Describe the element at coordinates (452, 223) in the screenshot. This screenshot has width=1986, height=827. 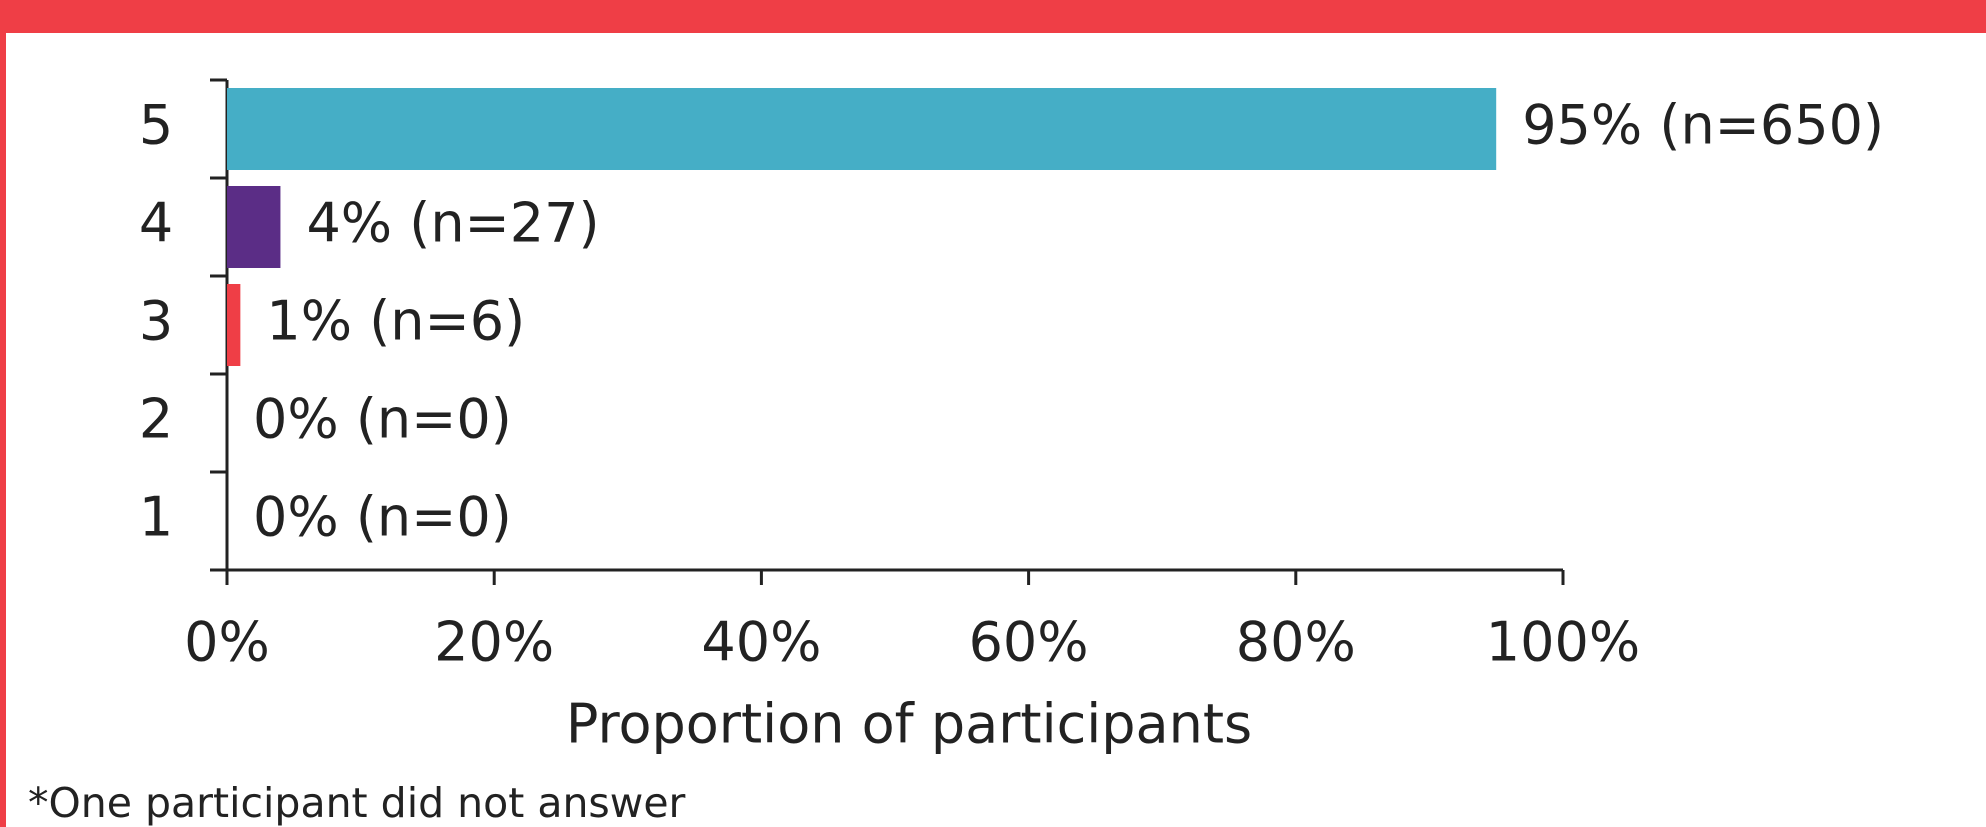
I see `value-label: 4% (n=27)` at that location.